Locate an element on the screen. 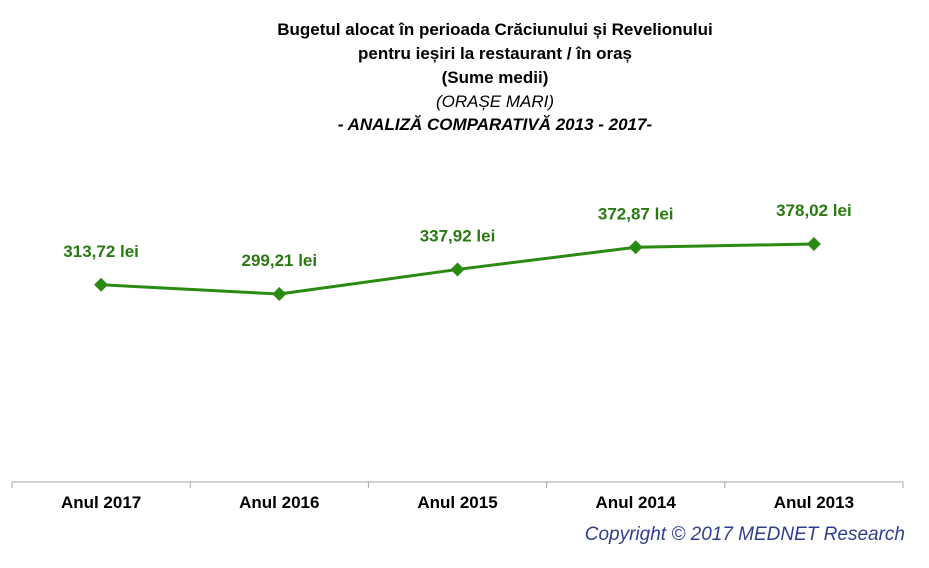 This screenshot has width=929, height=568. x-tick-label: Anul 2017 is located at coordinates (101, 502).